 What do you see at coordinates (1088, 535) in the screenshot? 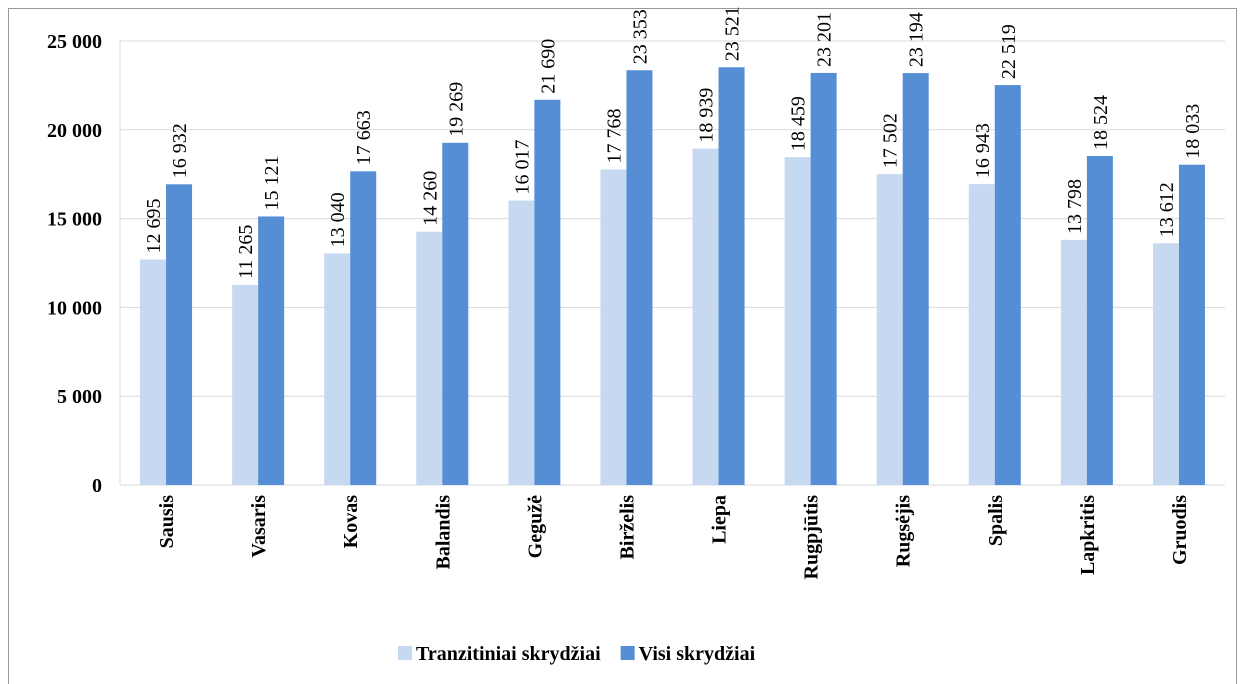
I see `x-tick-label: Lapkritis` at bounding box center [1088, 535].